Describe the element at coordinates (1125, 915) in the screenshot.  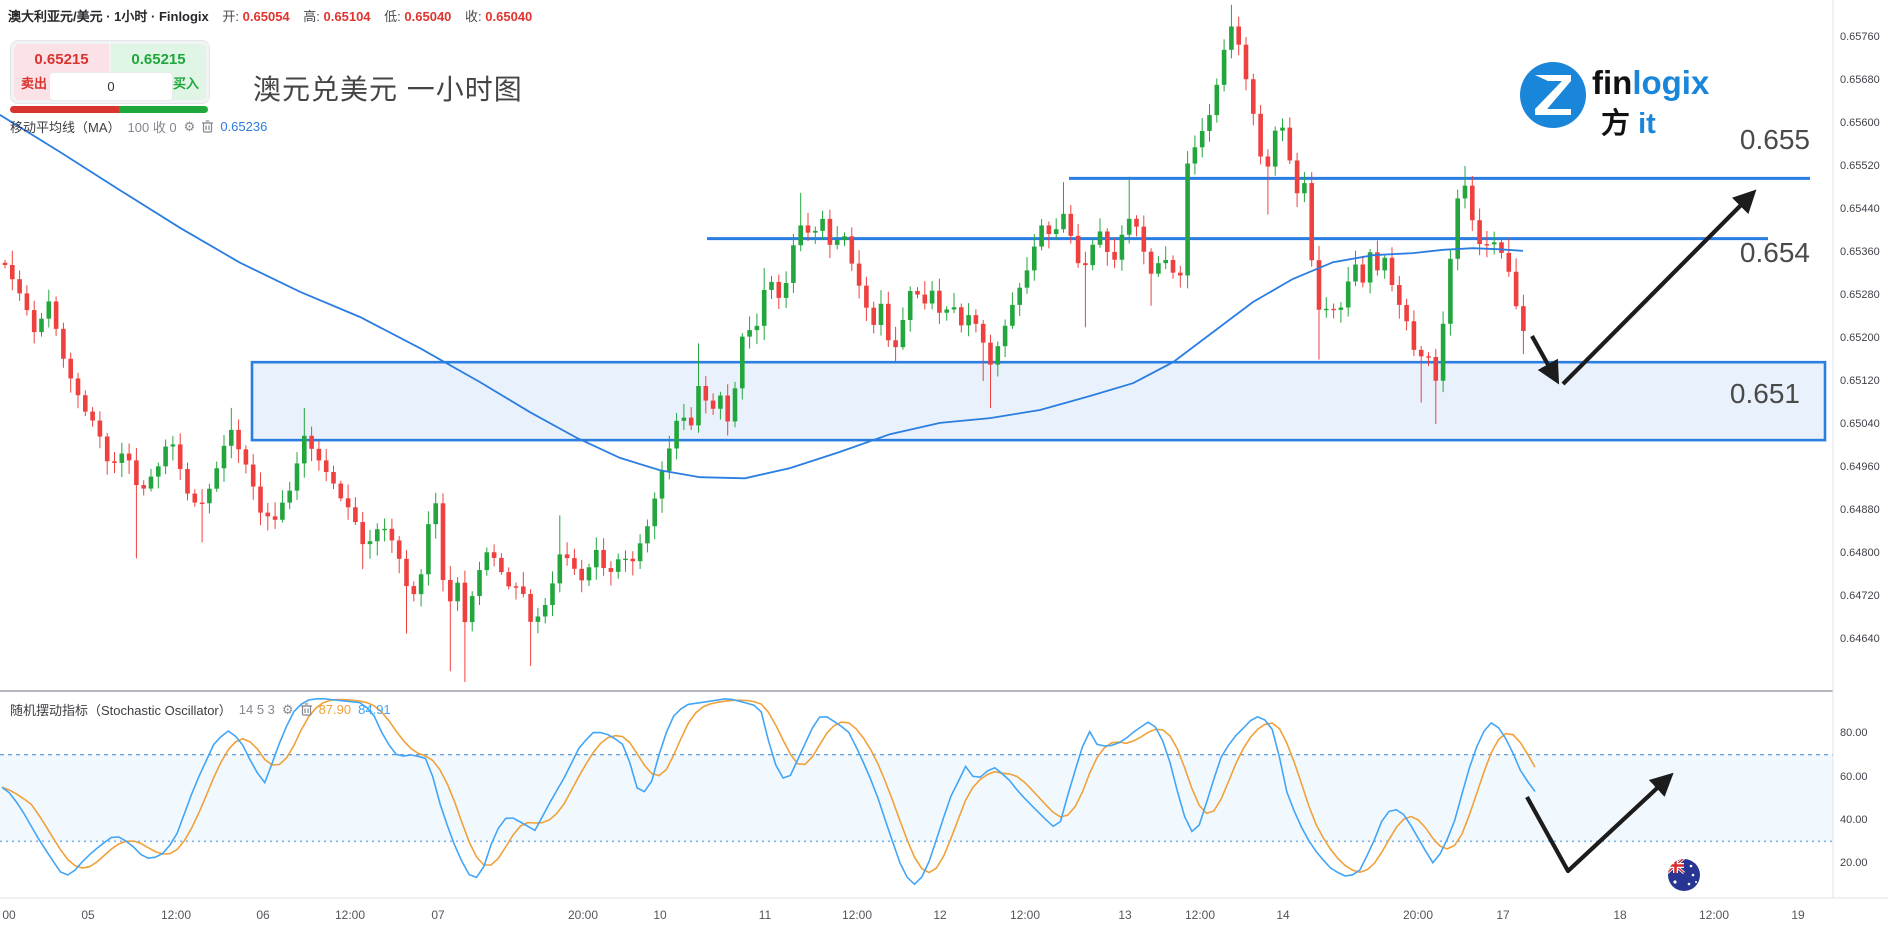
I see `time-tick-label: 13` at that location.